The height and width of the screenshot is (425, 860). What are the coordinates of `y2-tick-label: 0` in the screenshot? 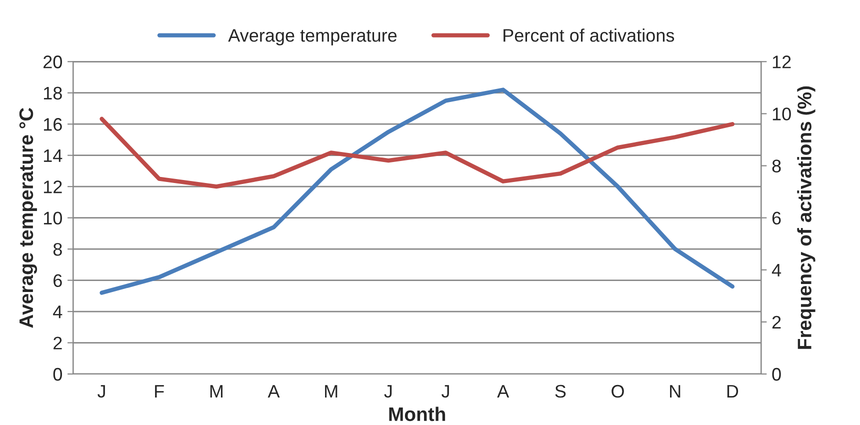 It's located at (776, 374).